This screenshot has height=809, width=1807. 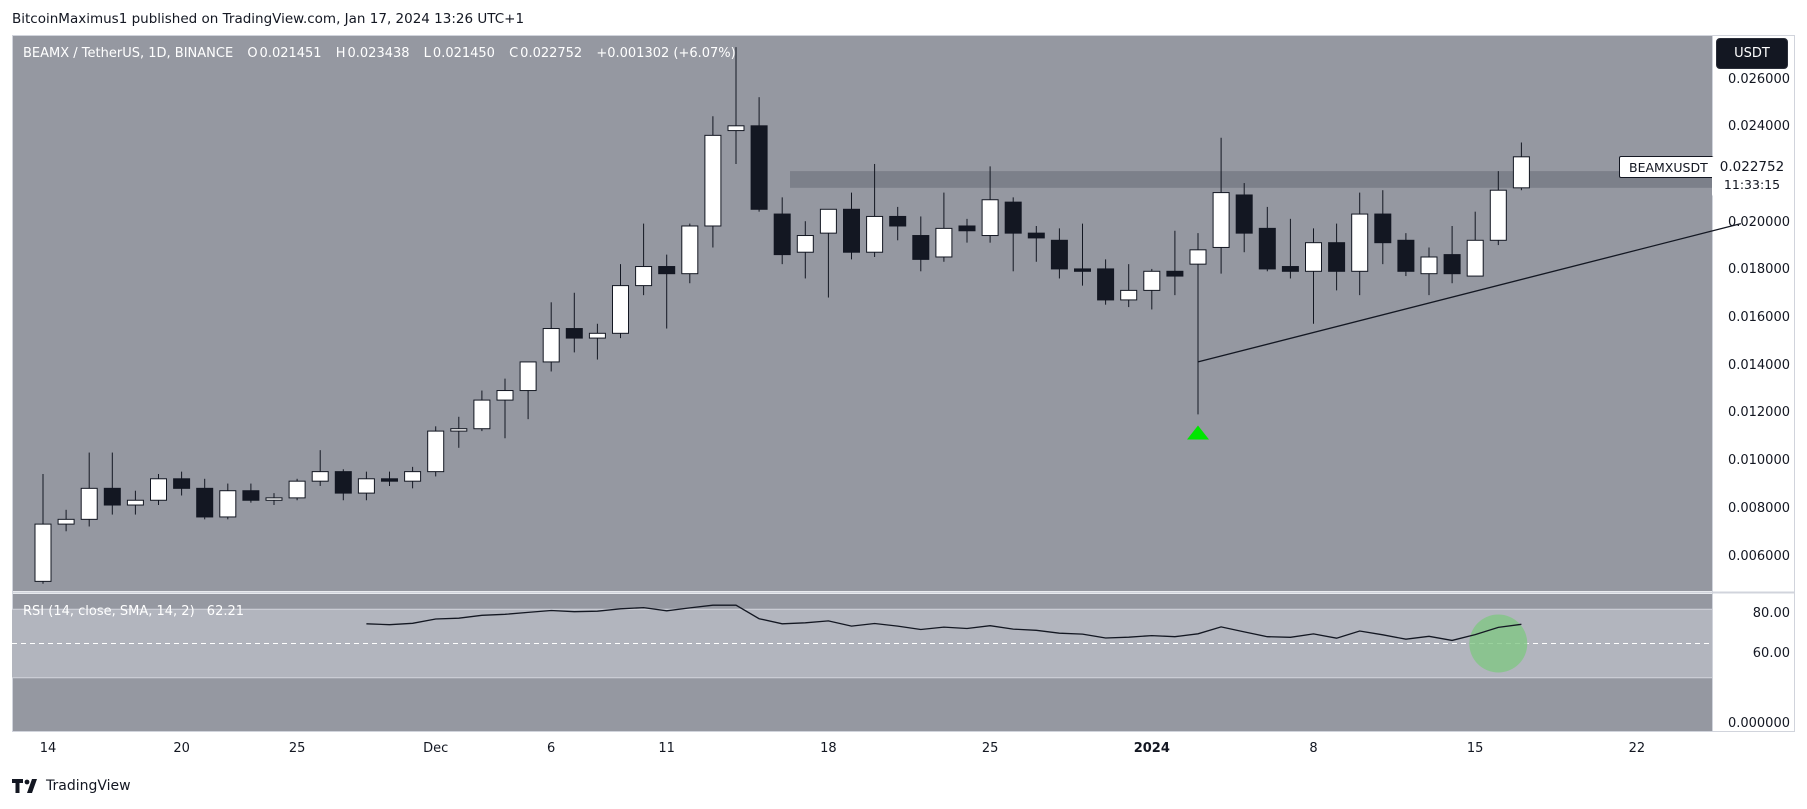 What do you see at coordinates (1758, 79) in the screenshot?
I see `price-axis-label: 0.026000` at bounding box center [1758, 79].